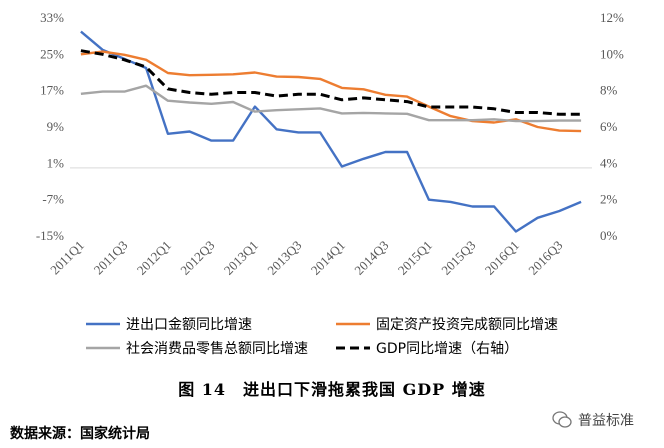 The image size is (664, 448). Describe the element at coordinates (447, 349) in the screenshot. I see `legend-label: GDP同比增速（右轴）` at that location.